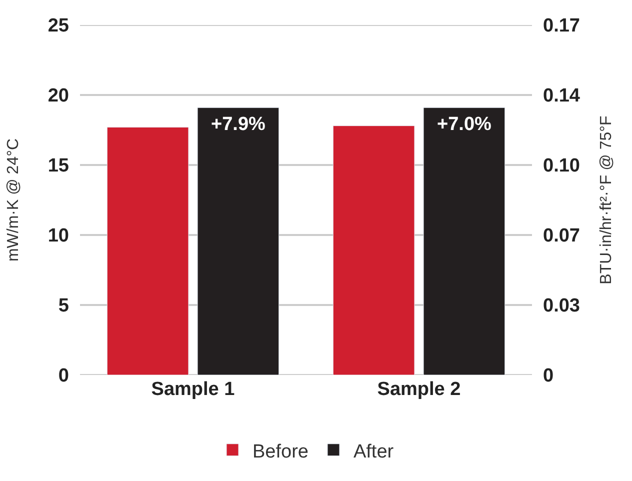 This screenshot has width=632, height=481. What do you see at coordinates (64, 306) in the screenshot?
I see `y-tick-label: 5` at bounding box center [64, 306].